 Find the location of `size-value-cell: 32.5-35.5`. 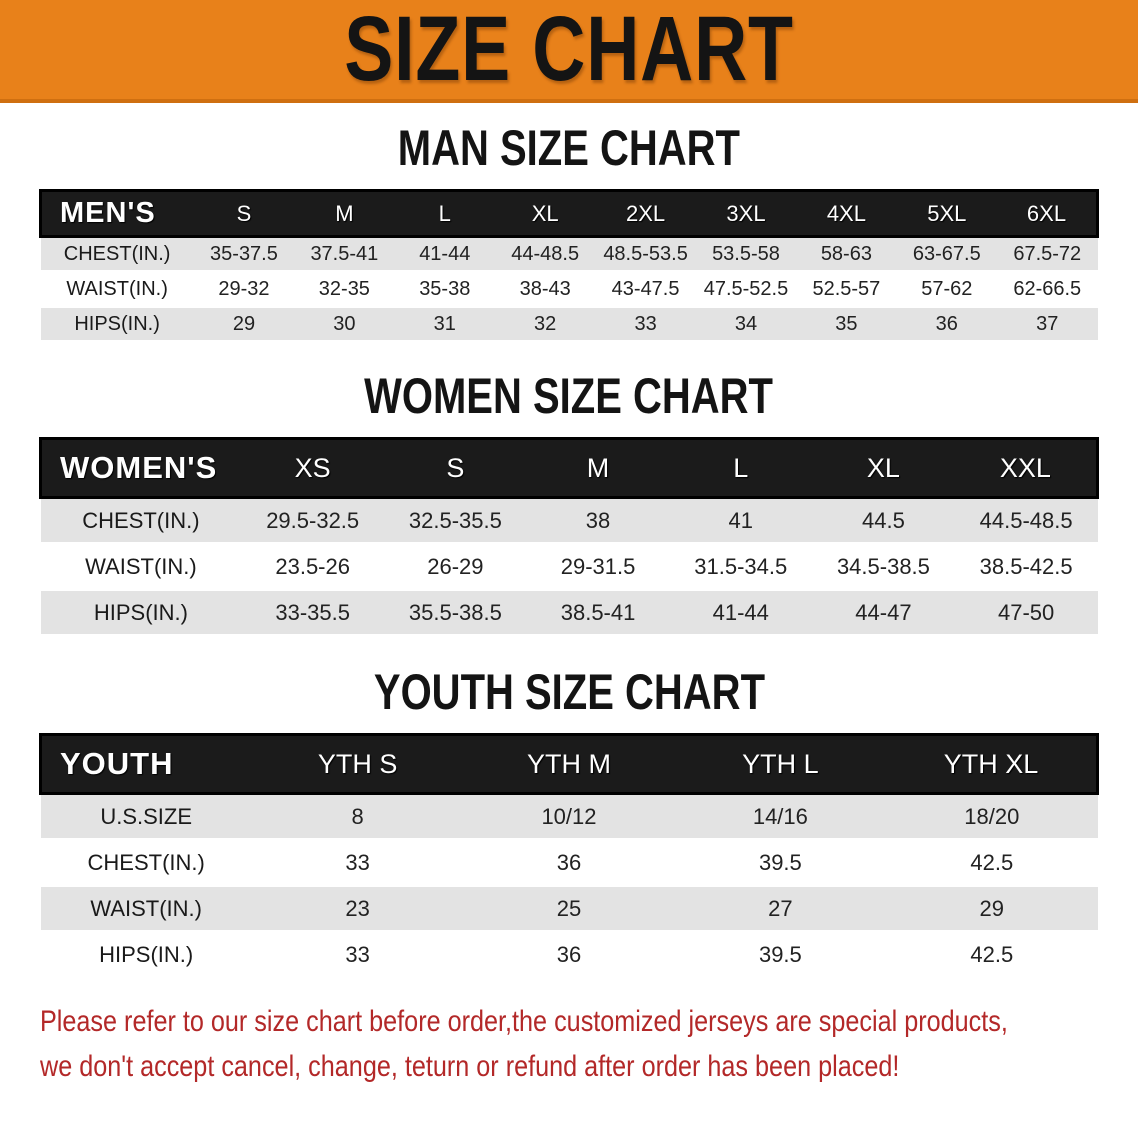

size-value-cell: 32.5-35.5 is located at coordinates (455, 521).